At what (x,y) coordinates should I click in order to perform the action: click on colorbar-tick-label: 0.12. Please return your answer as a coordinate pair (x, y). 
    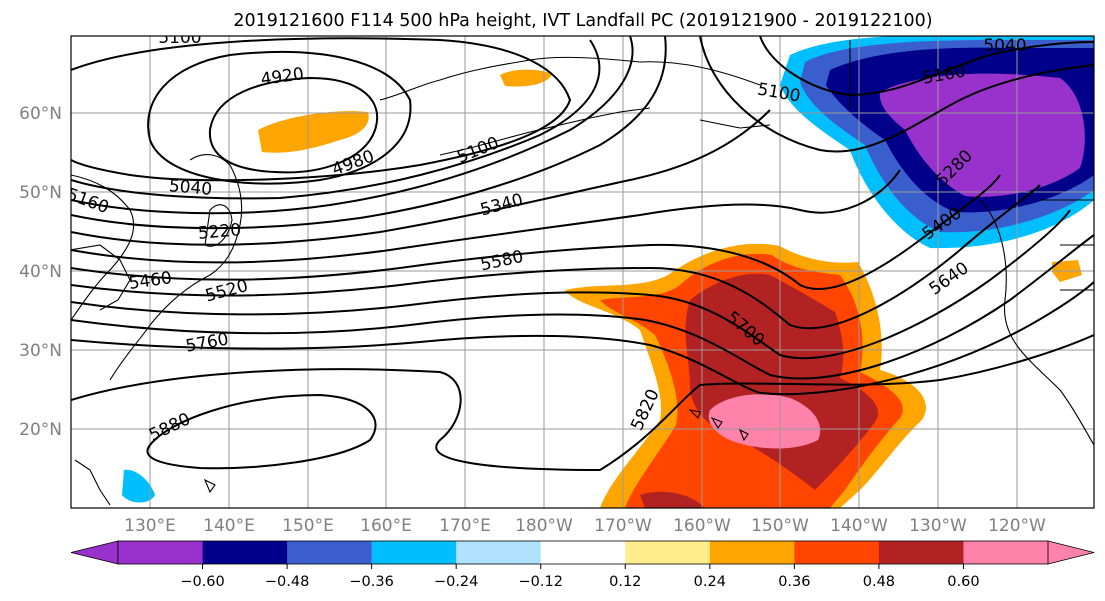
    Looking at the image, I should click on (625, 582).